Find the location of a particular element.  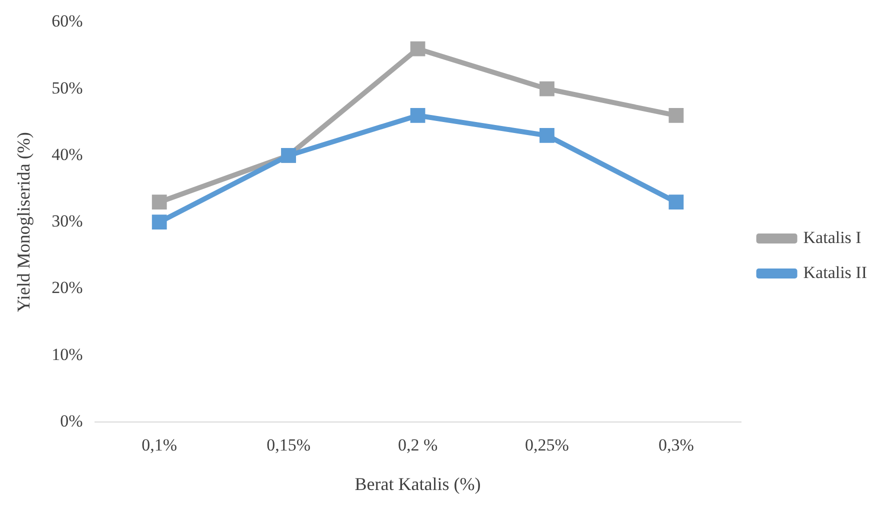

legend-label: Katalis II is located at coordinates (835, 272).